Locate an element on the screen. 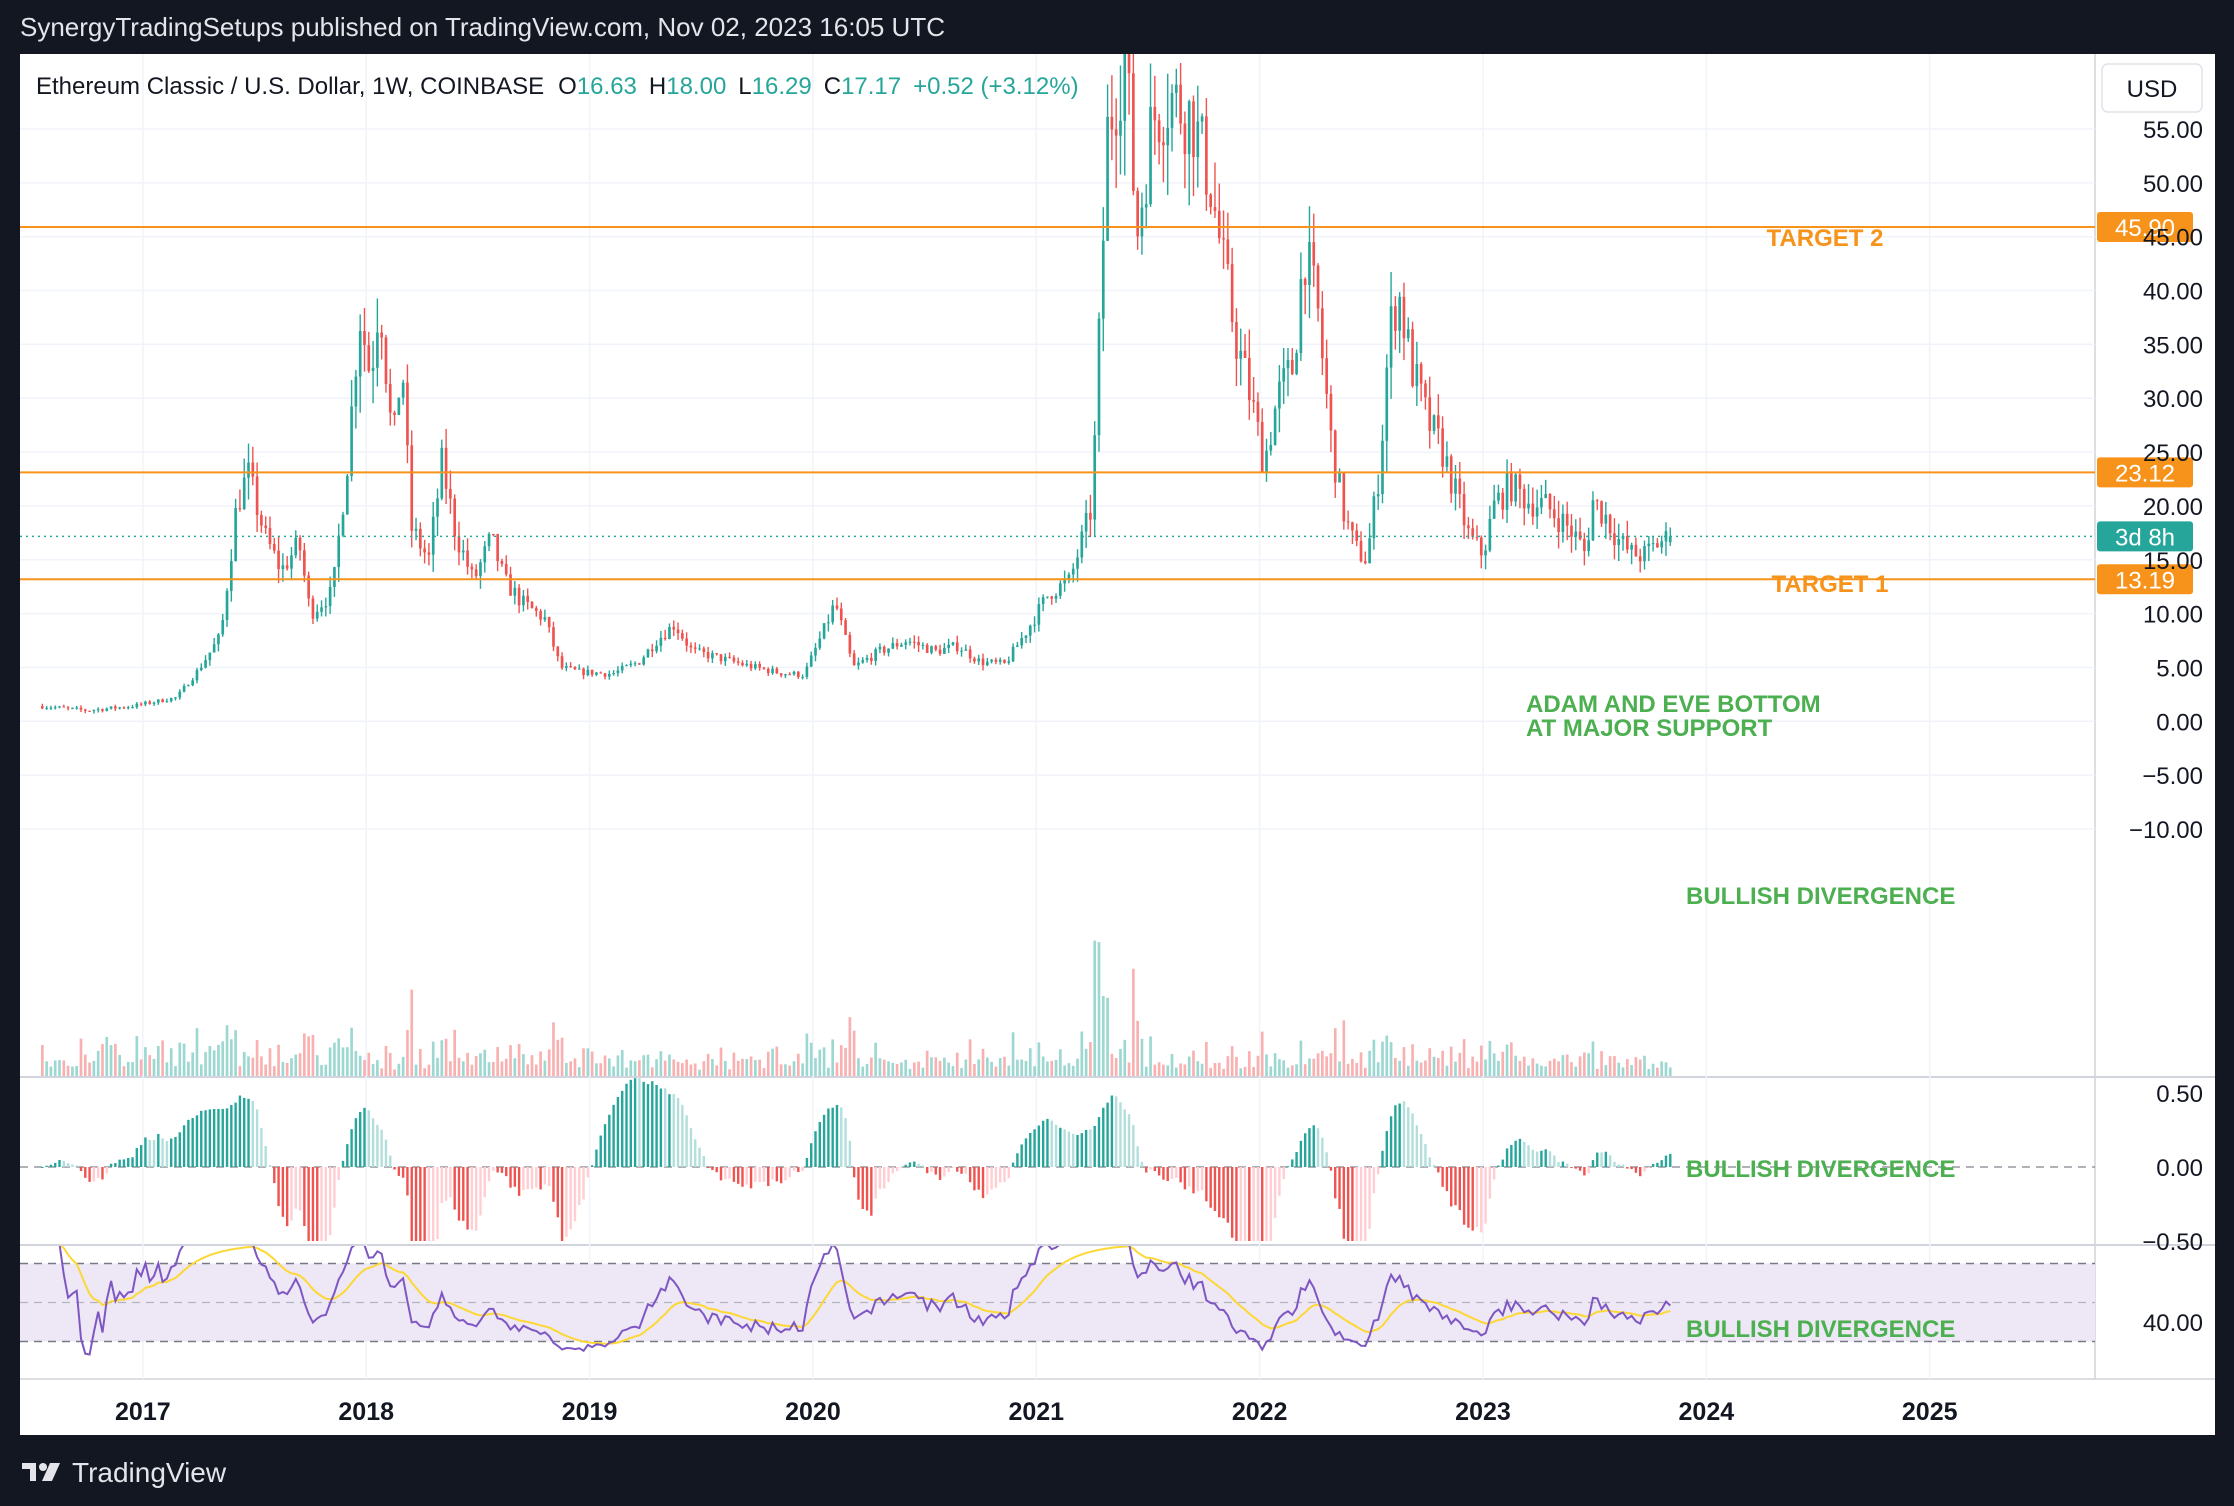  currency-button: USD is located at coordinates (2152, 88).